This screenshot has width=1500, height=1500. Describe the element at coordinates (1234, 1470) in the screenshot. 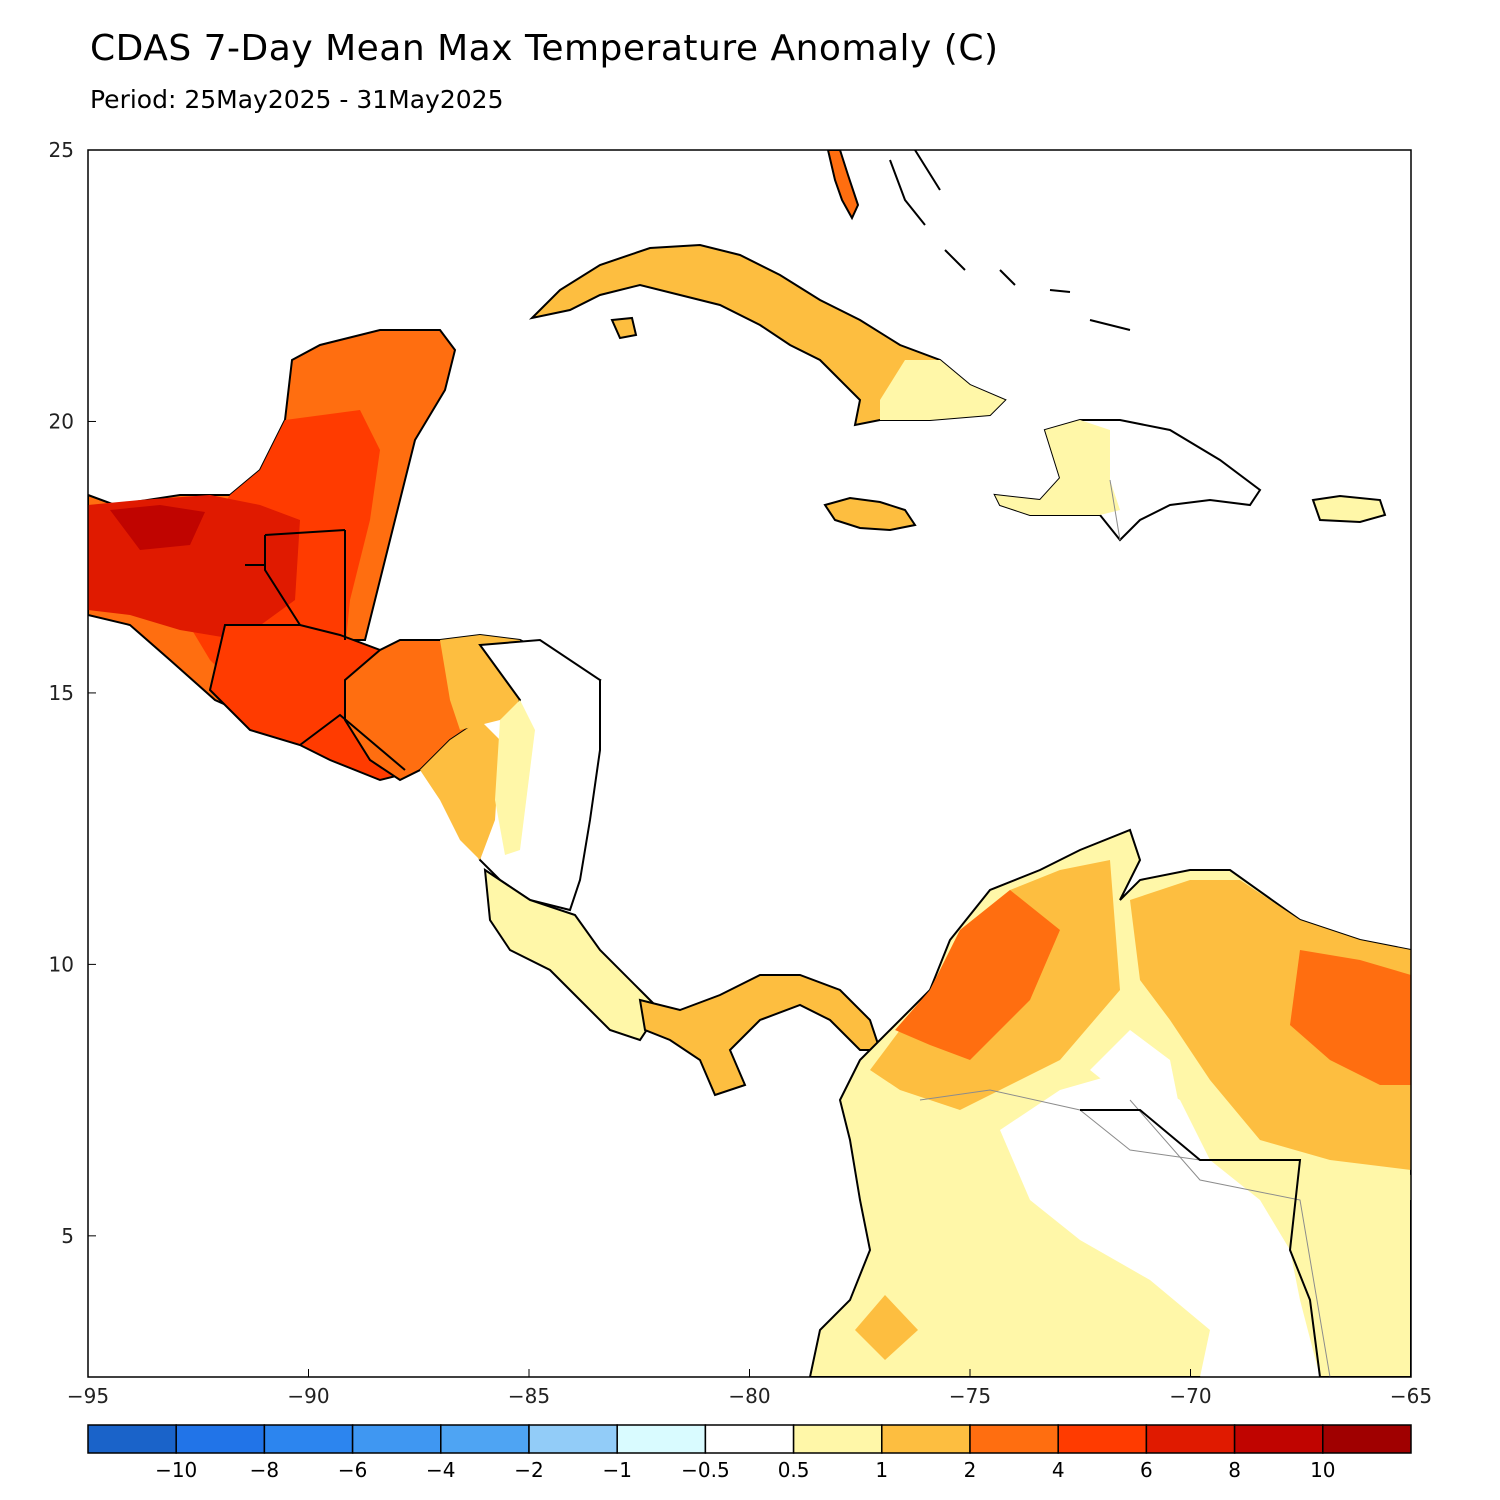

I see `colorbar-label: 8` at that location.